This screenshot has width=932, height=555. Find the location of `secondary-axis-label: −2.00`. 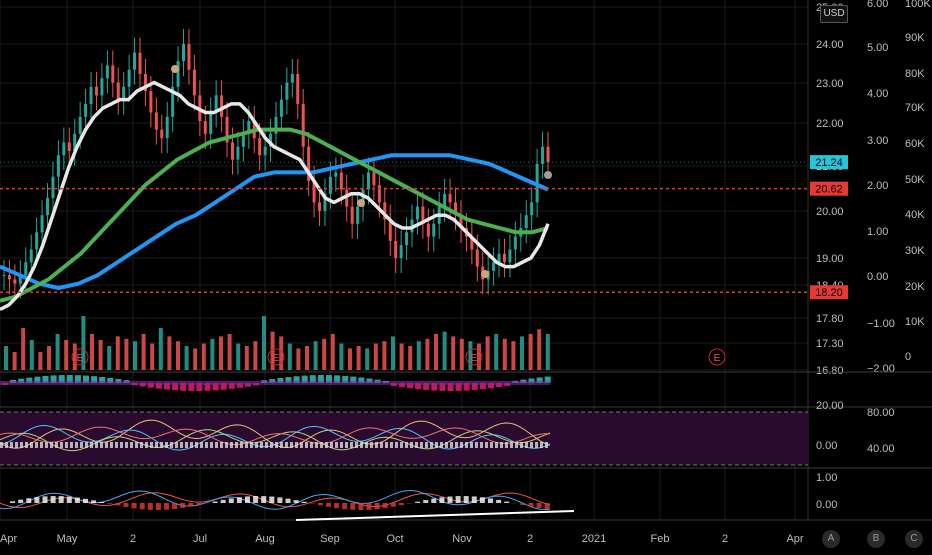

secondary-axis-label: −2.00 is located at coordinates (881, 369).